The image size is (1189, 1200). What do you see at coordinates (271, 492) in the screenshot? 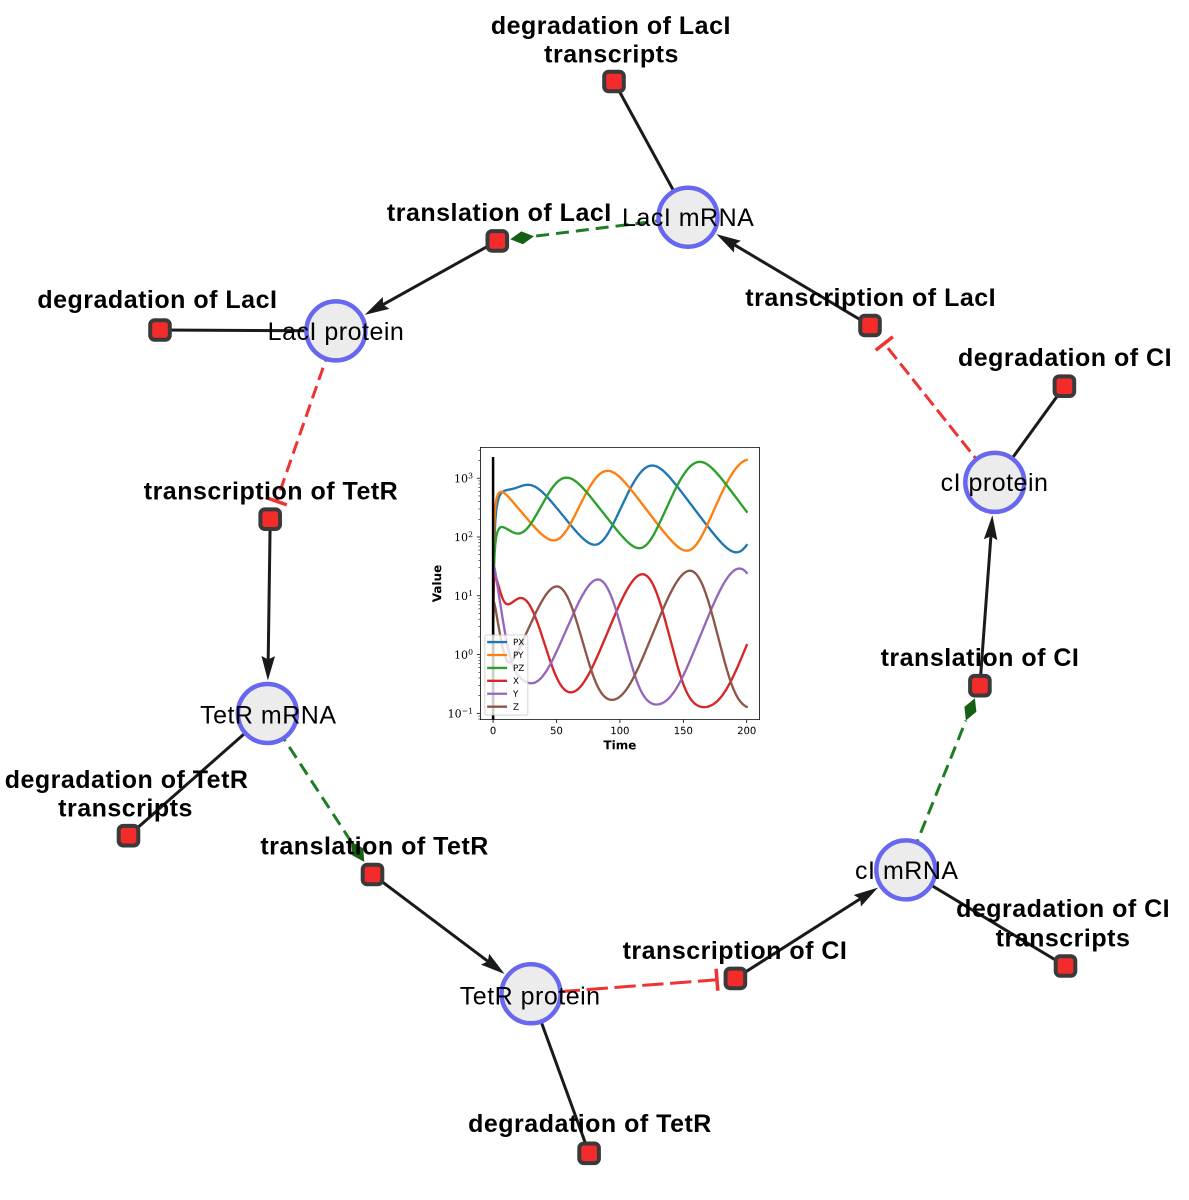
I see `svg-text: transcription of TetR` at bounding box center [271, 492].